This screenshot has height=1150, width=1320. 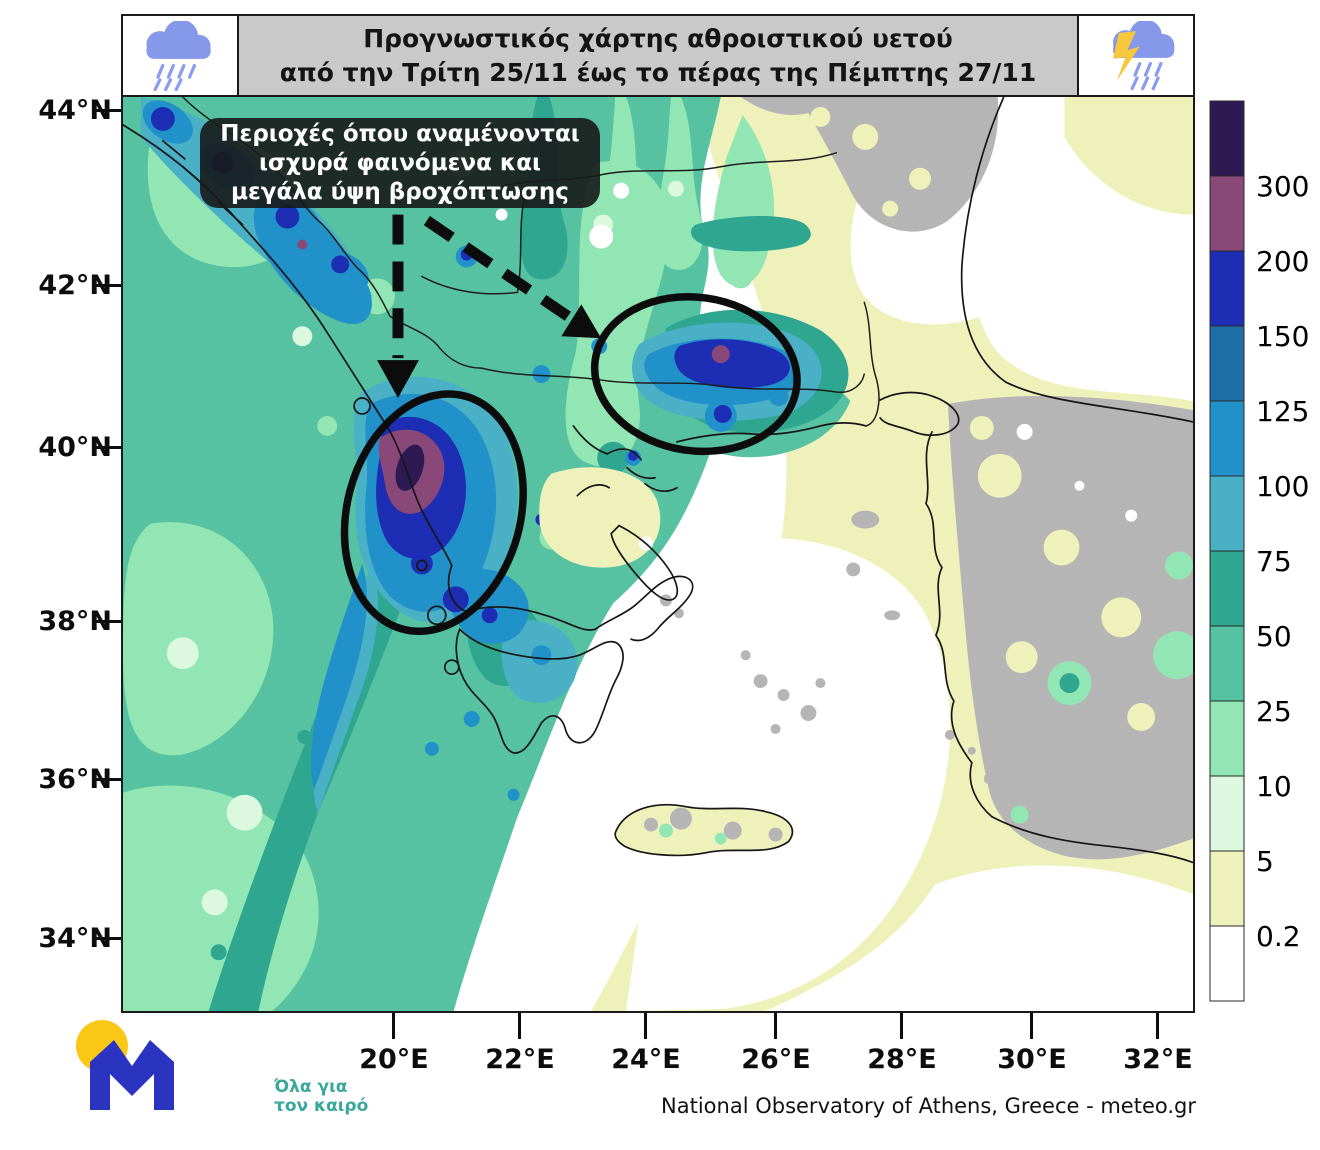 What do you see at coordinates (400, 191) in the screenshot?
I see `annotation-line-3: μεγάλα ύψη βροχόπτωσης` at bounding box center [400, 191].